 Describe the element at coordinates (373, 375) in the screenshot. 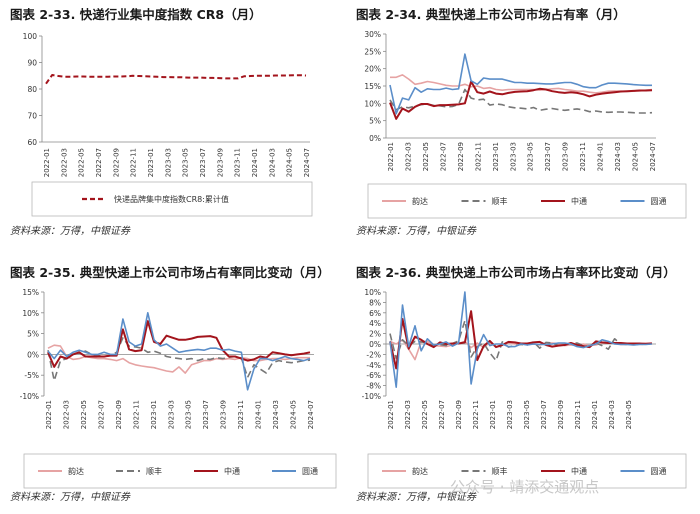

I see `y-tick-label: -6%` at that location.